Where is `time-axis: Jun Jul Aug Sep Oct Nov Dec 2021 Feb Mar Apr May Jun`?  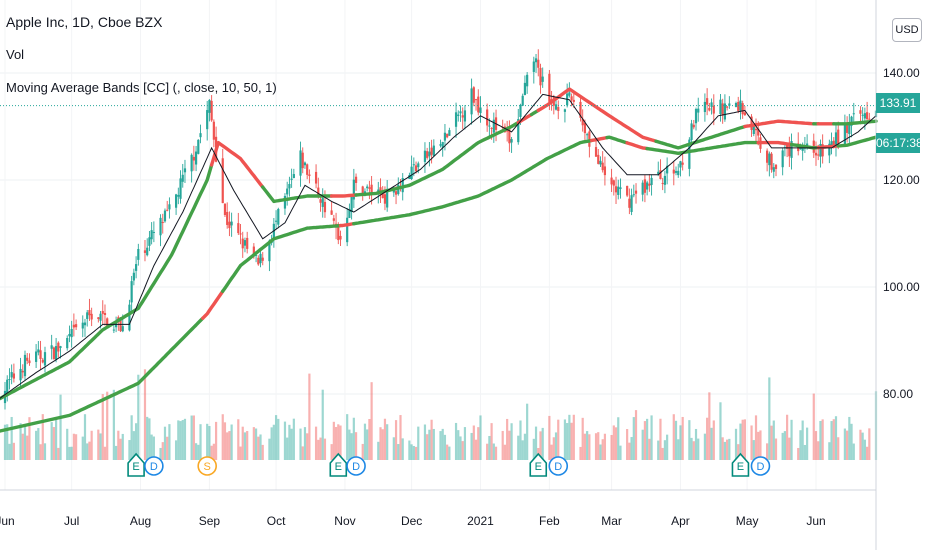
time-axis: Jun Jul Aug Sep Oct Nov Dec 2021 Feb Mar Apr May Jun is located at coordinates (438, 508).